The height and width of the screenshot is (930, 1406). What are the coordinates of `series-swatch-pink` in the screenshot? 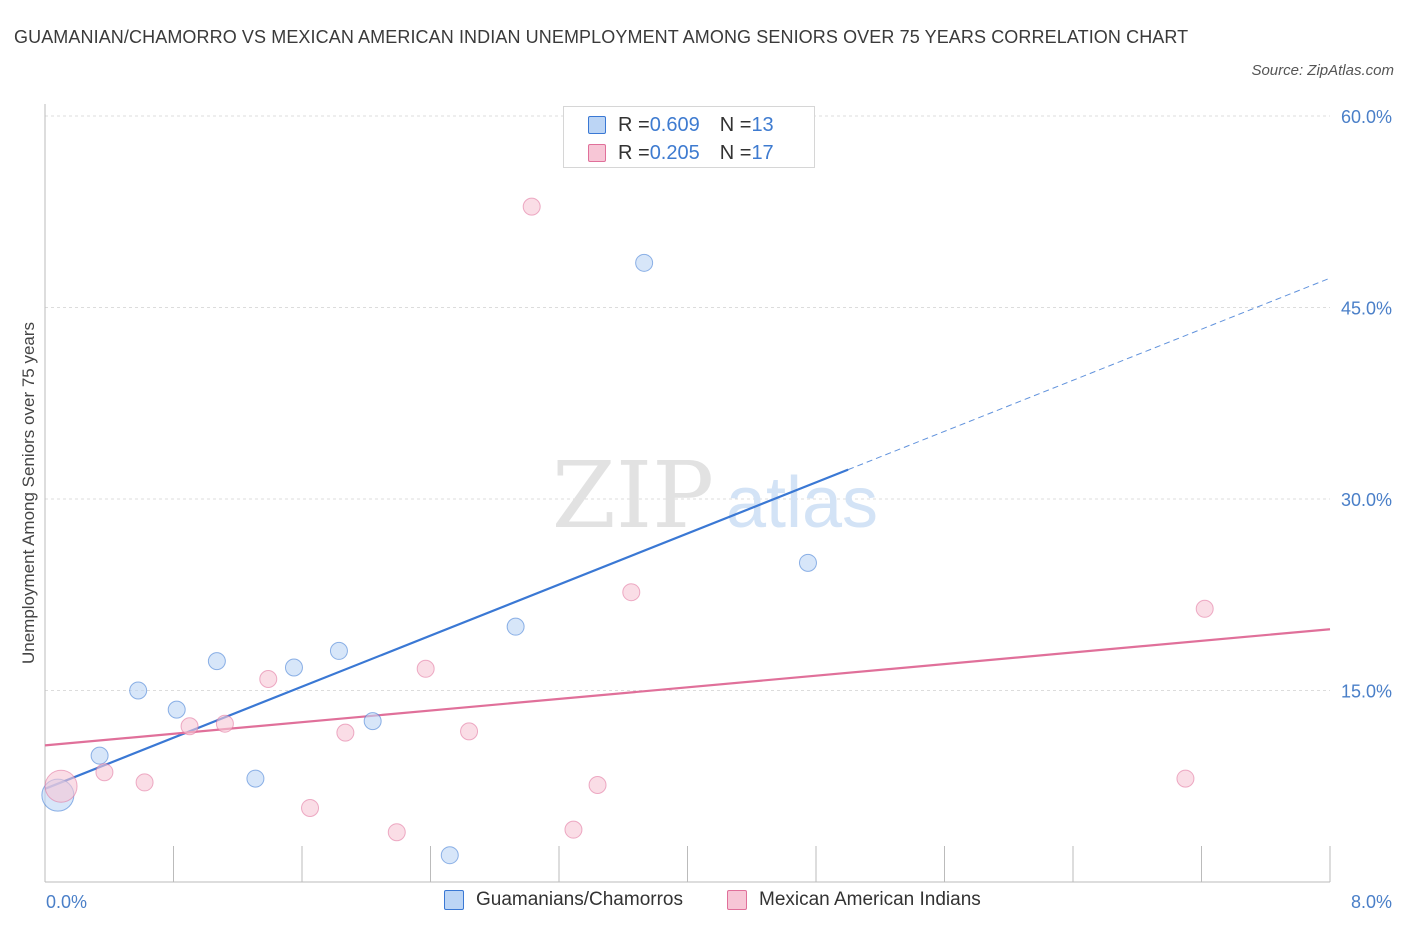 It's located at (737, 900).